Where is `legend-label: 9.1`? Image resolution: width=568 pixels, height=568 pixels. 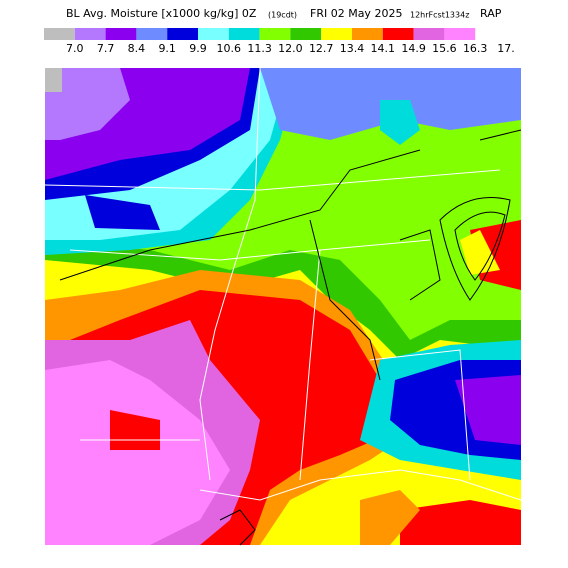
legend-label: 9.1 is located at coordinates (167, 48).